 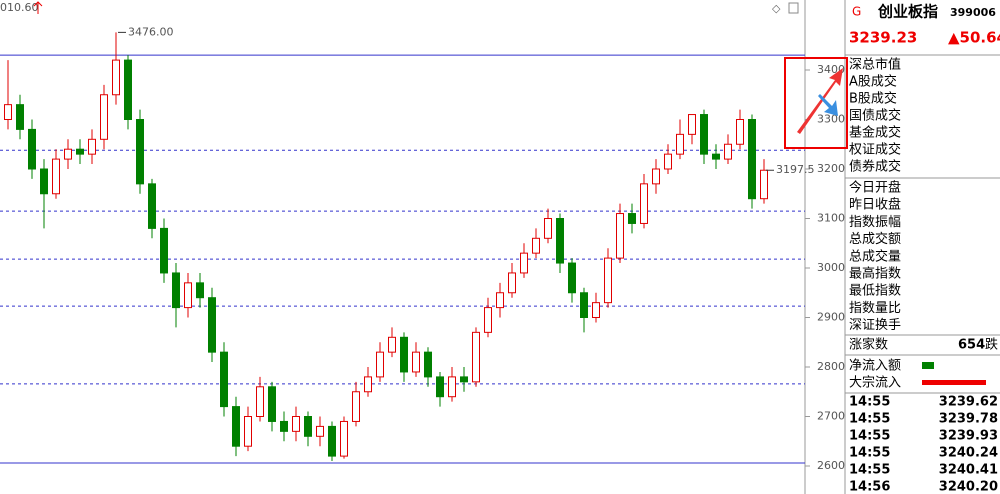 What do you see at coordinates (831, 168) in the screenshot?
I see `y-tick-label: 3200` at bounding box center [831, 168].